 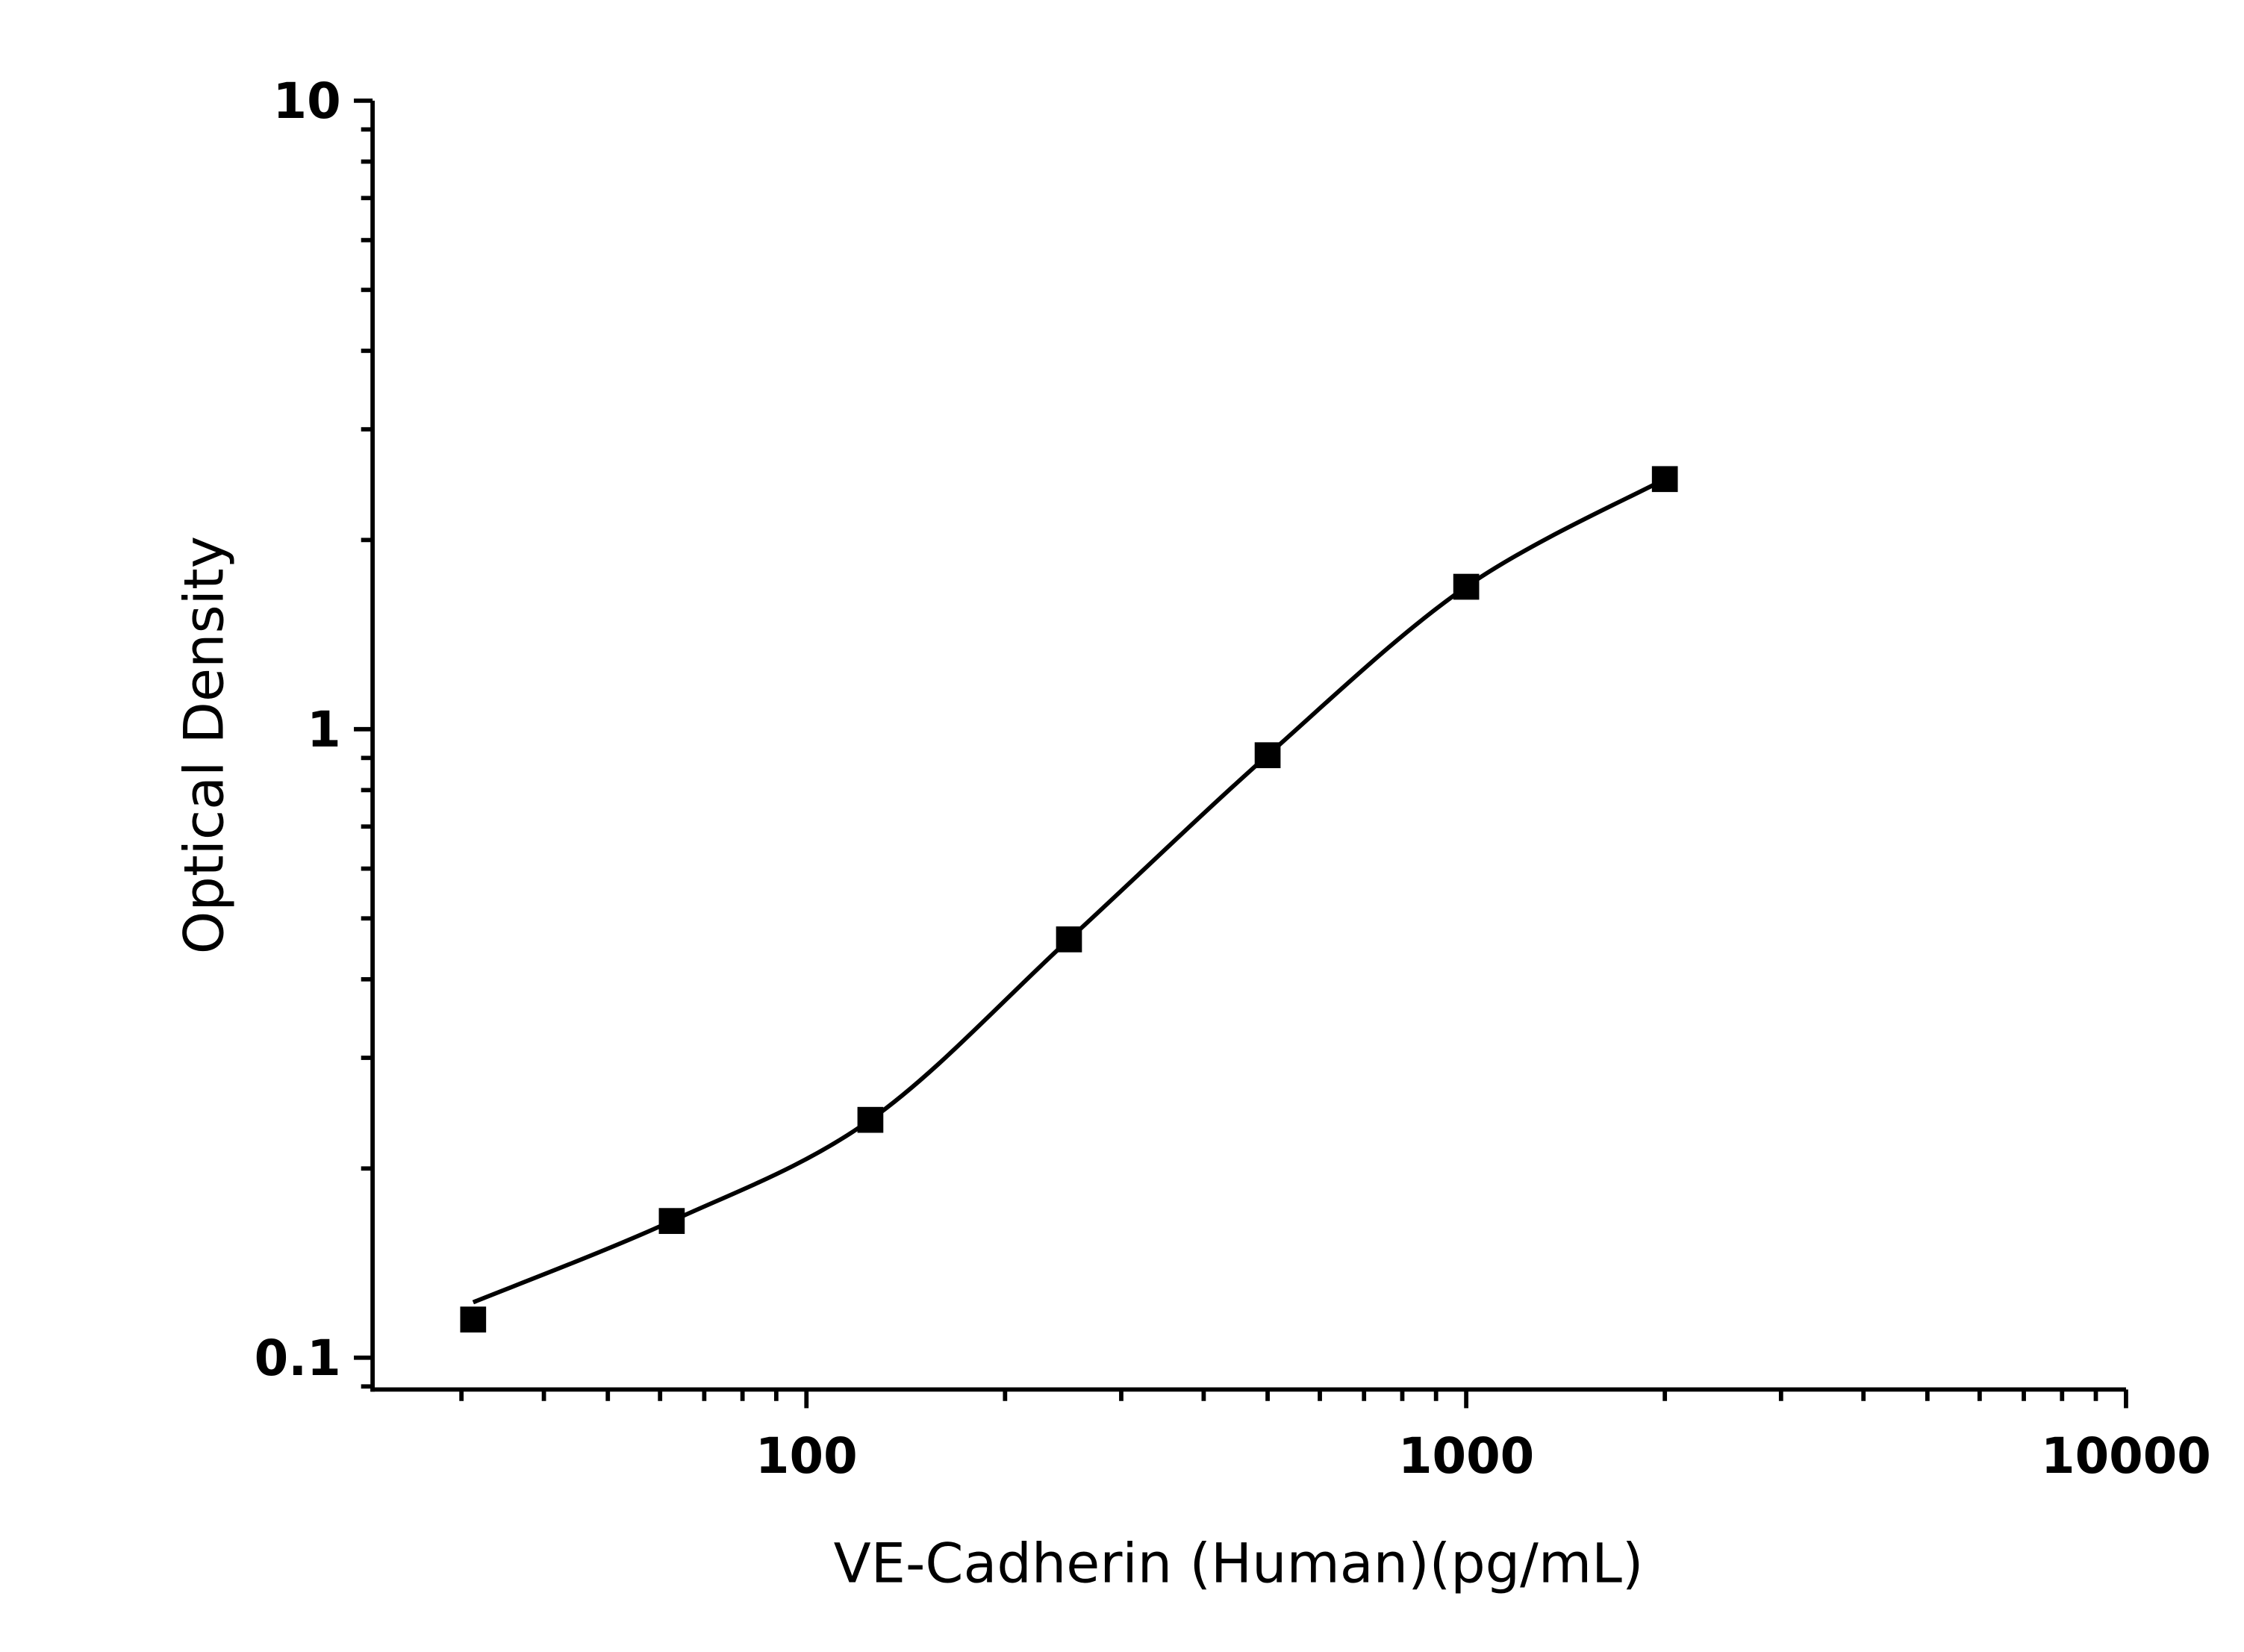 I want to click on y-tick-label: 1, so click(x=324, y=730).